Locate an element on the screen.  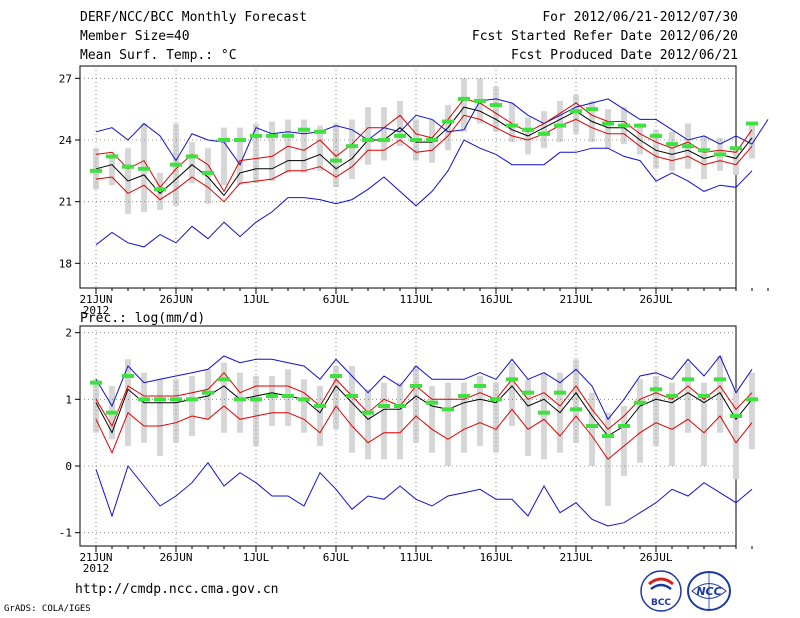
prec-y-tick-label: 2 is located at coordinates (68, 333).